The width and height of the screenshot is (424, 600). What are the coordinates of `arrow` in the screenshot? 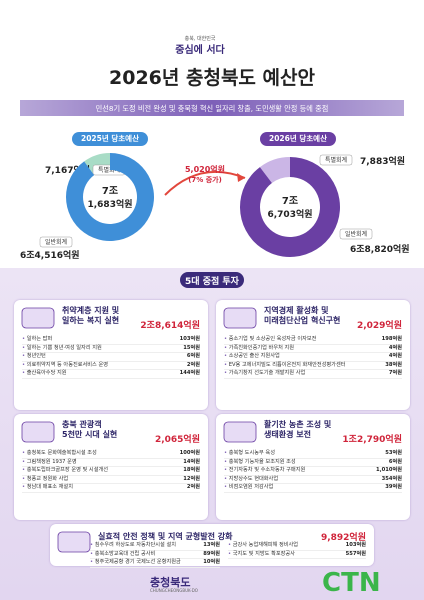 It's located at (205, 183).